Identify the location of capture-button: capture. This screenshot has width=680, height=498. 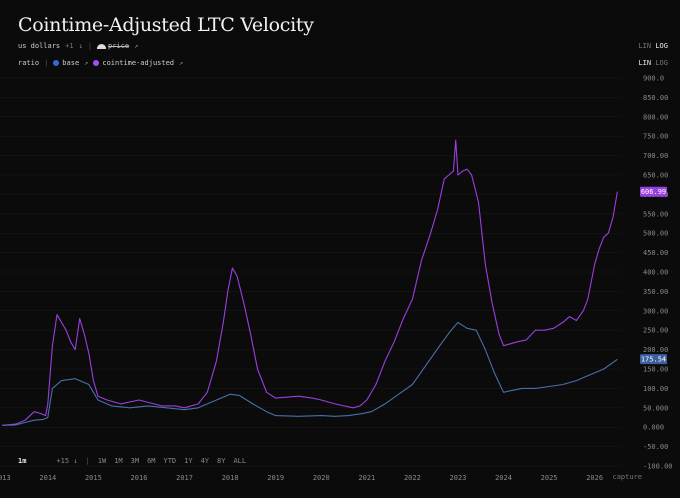
(627, 477).